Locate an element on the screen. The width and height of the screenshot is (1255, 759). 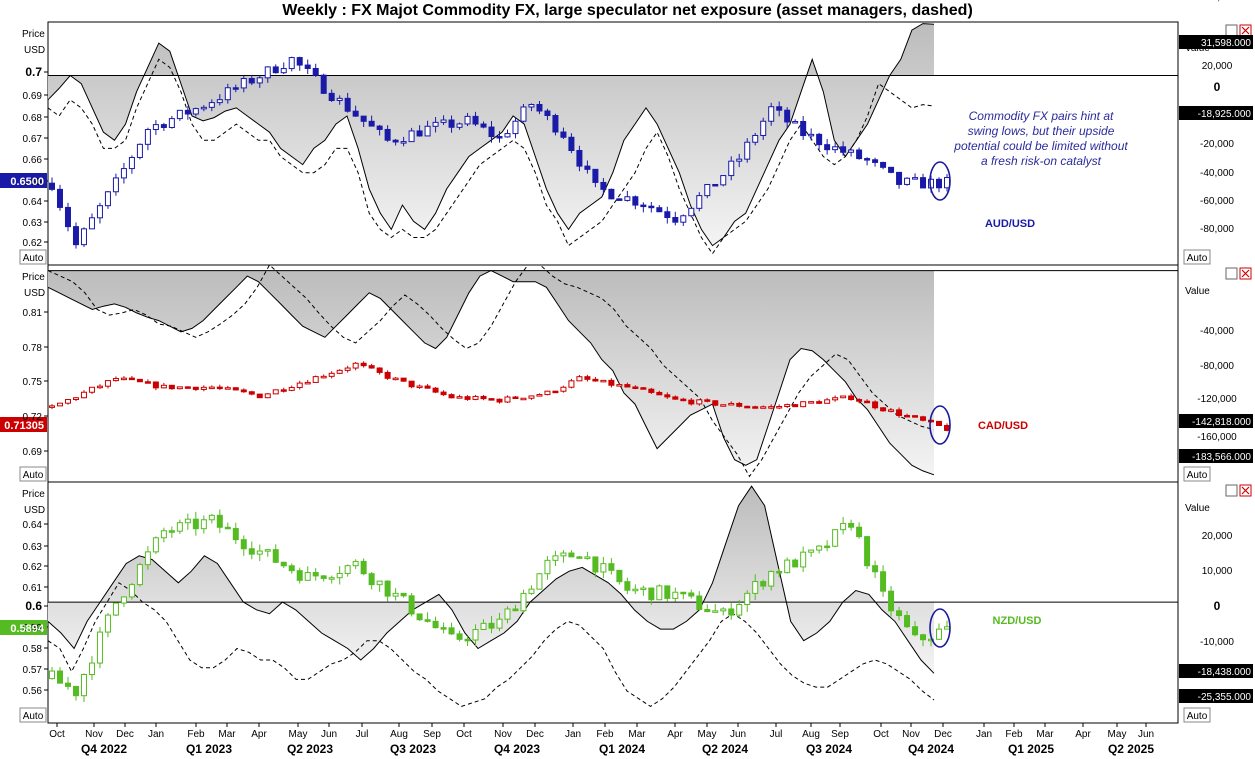
month-label: Dec is located at coordinates (943, 734).